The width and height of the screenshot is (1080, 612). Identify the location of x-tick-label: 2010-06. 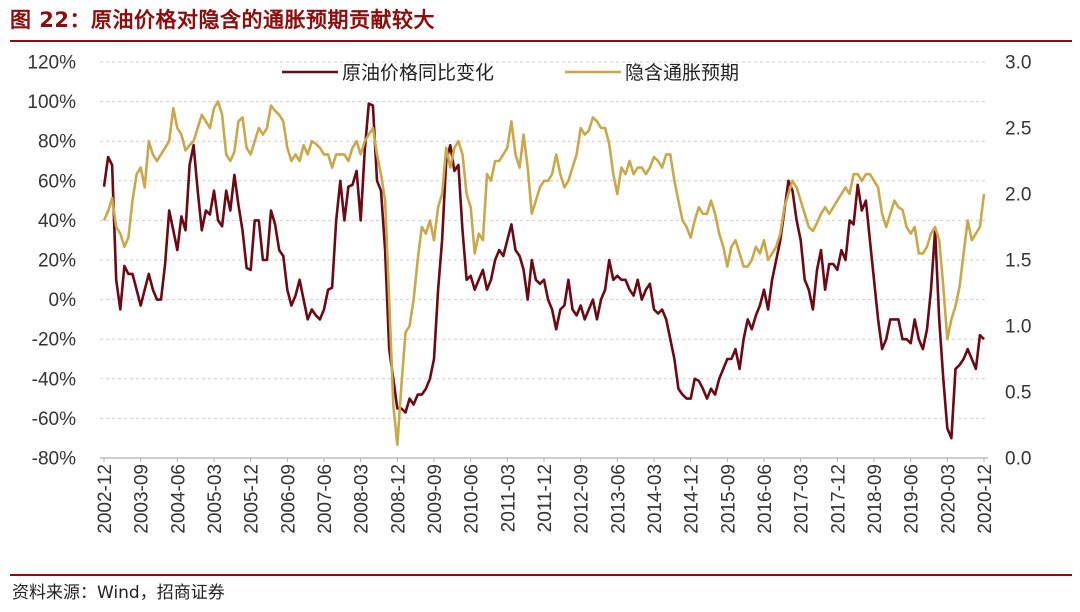
(472, 499).